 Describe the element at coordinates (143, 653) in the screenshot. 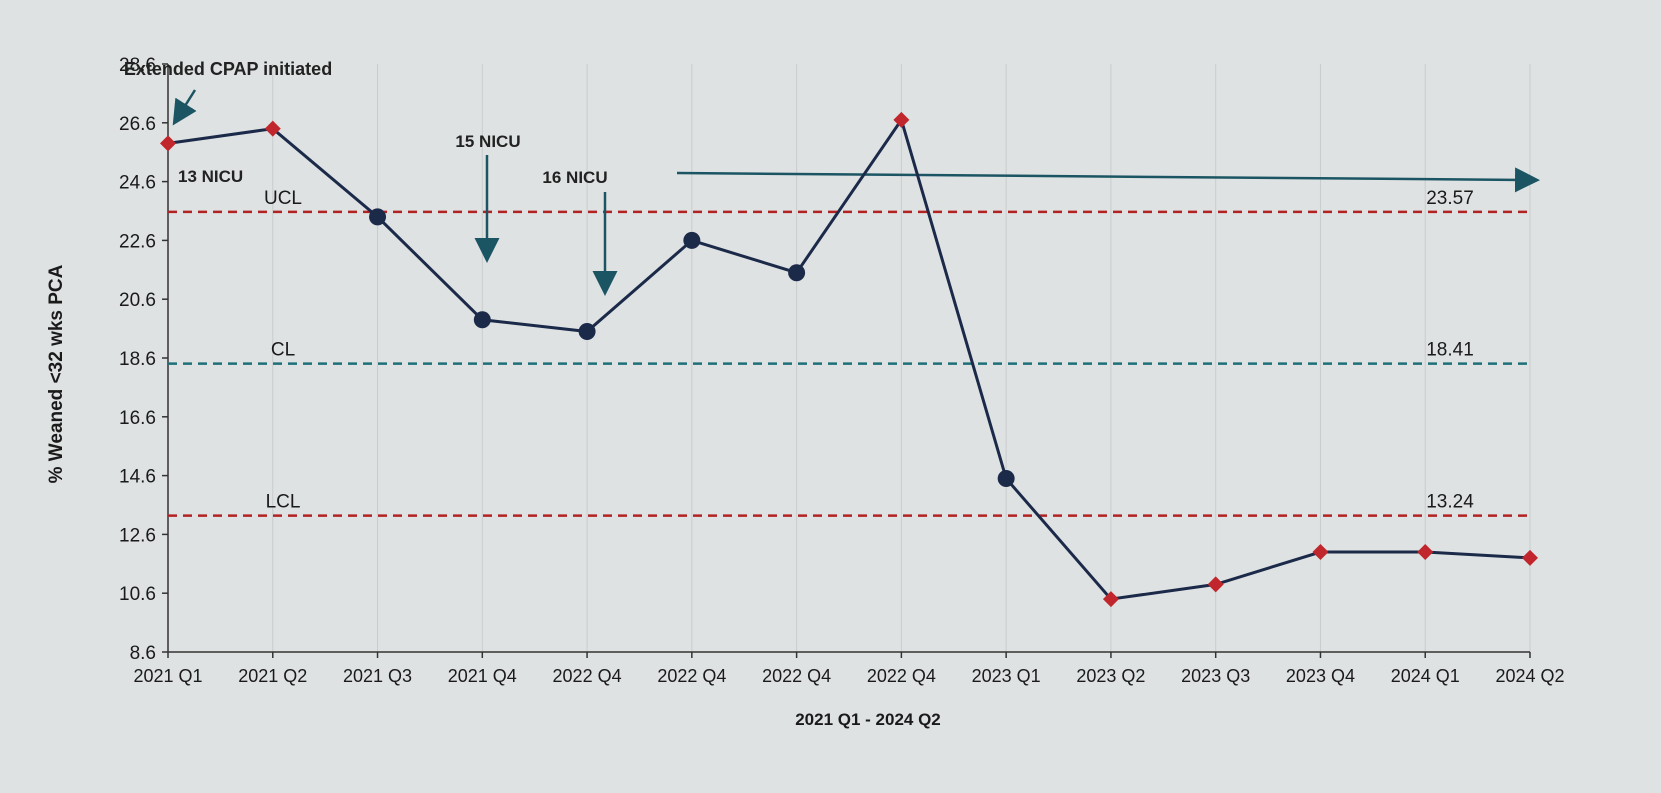

I see `y-tick-label: 8.6` at that location.